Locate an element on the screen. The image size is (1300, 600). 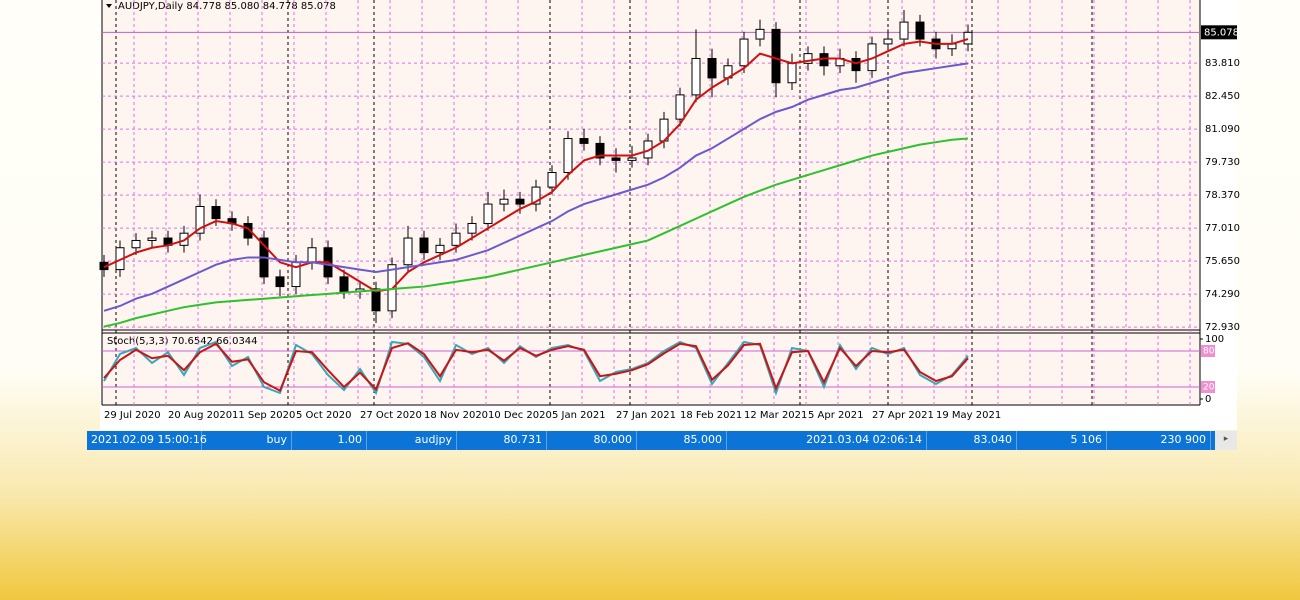
y-tick-label: 0 is located at coordinates (1208, 399).